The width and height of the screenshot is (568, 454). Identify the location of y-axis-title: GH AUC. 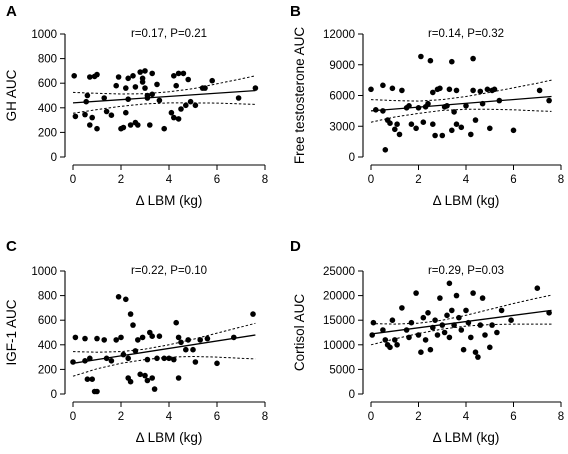
(11, 95).